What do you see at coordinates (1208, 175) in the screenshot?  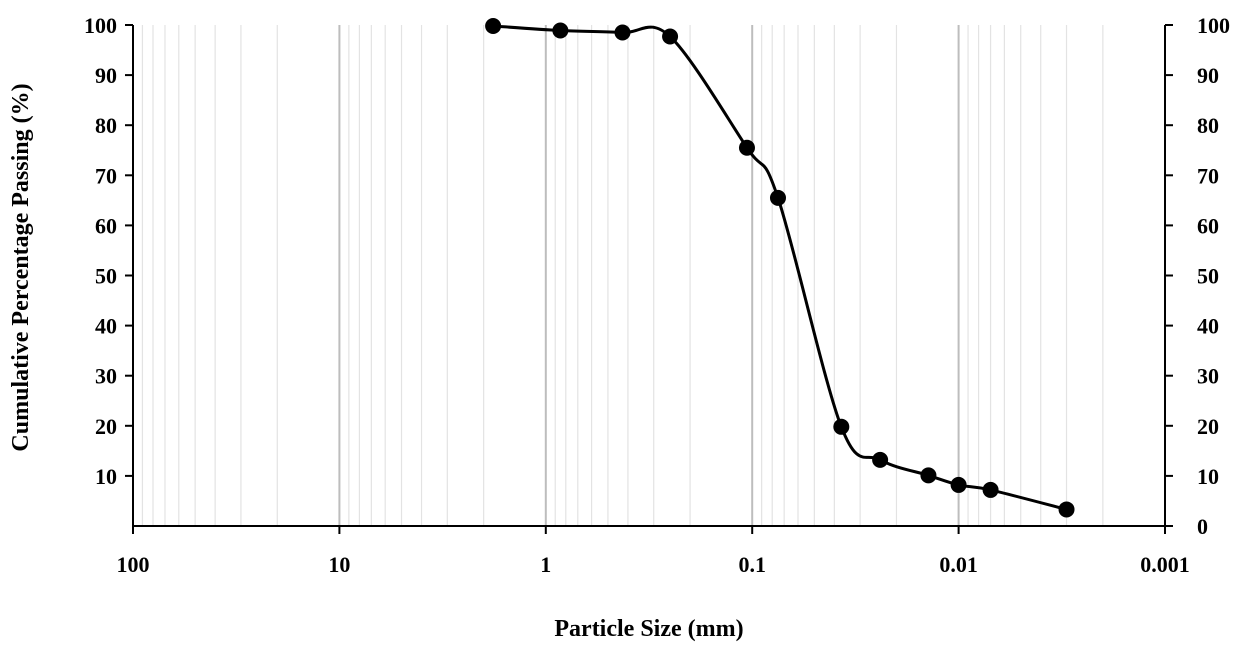 I see `right-y-tick-label: 70` at bounding box center [1208, 175].